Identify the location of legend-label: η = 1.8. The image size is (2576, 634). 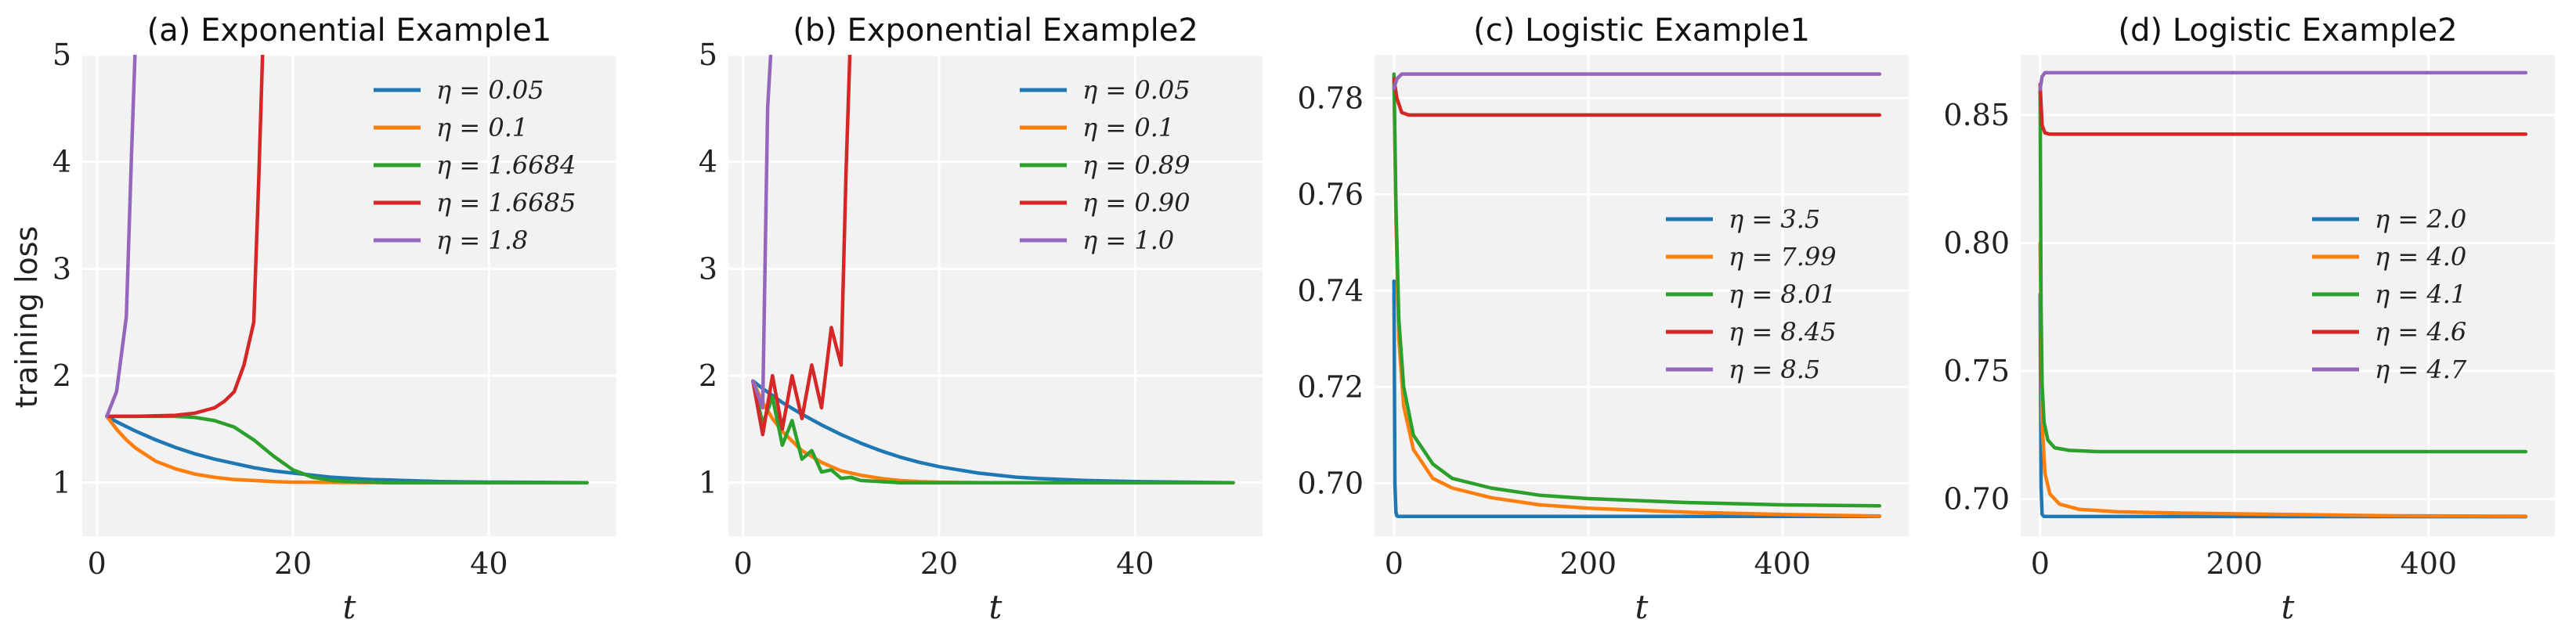
(482, 240).